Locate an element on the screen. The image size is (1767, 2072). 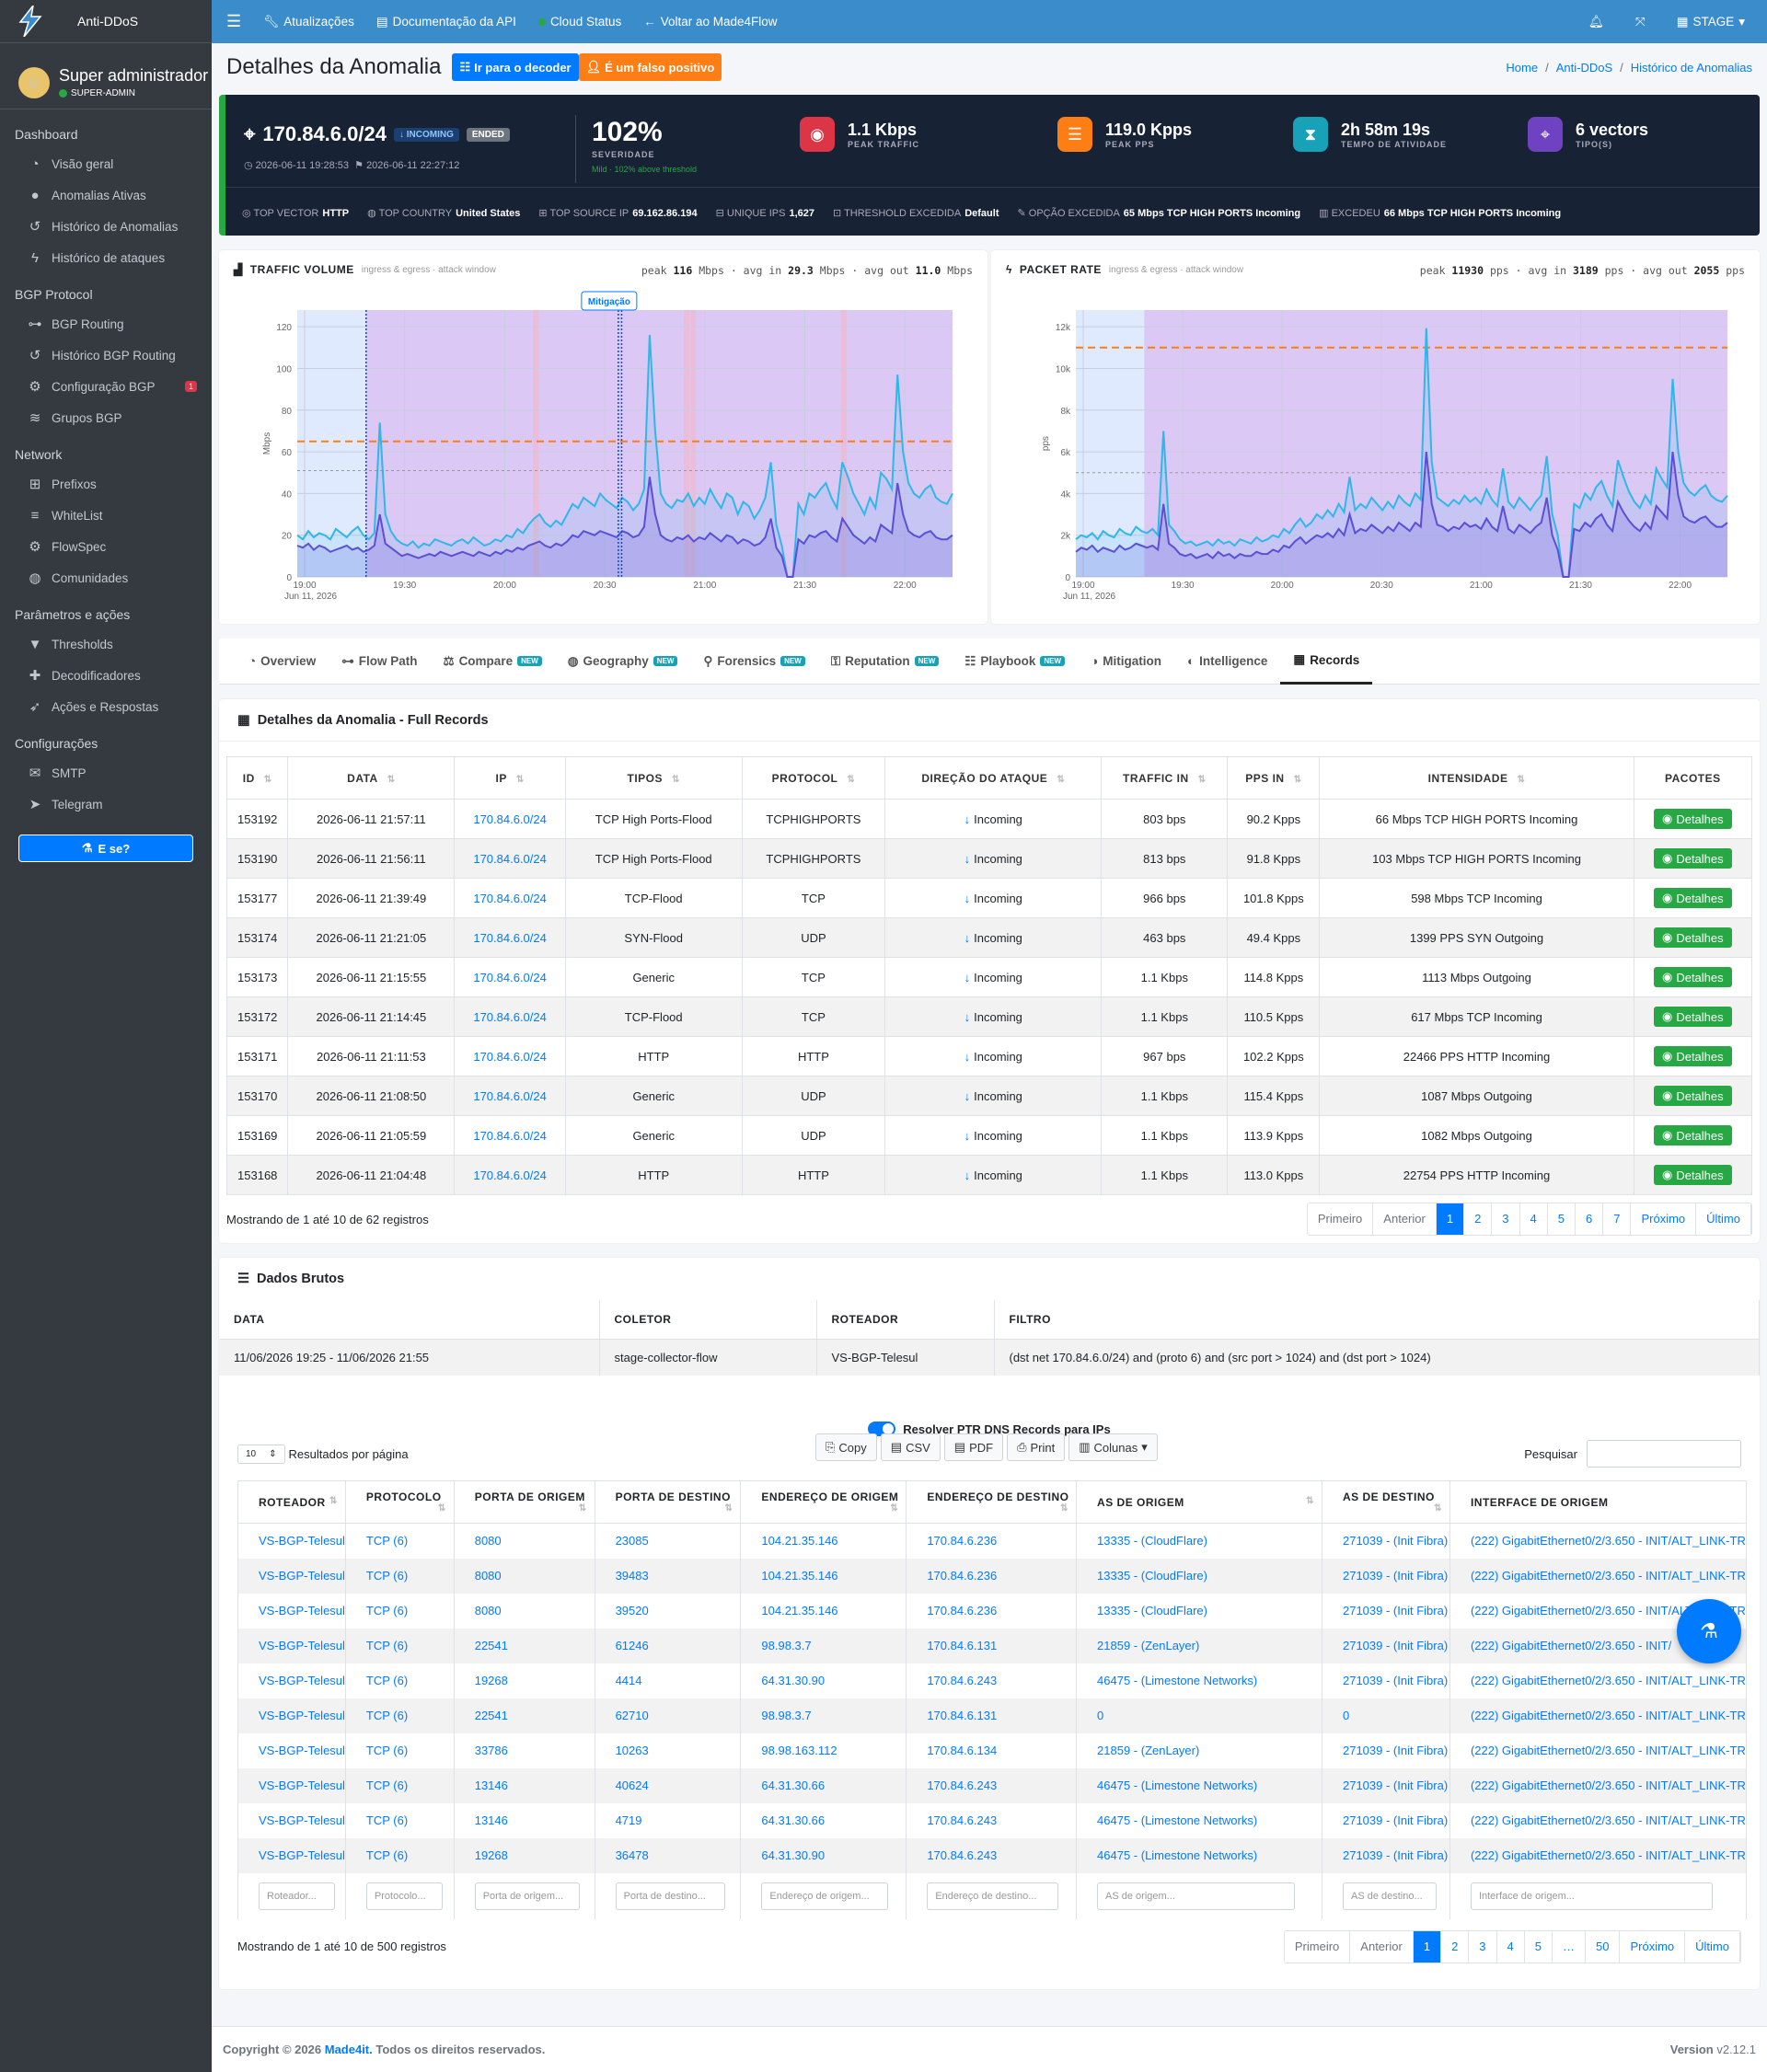
table-cell: 19268 is located at coordinates (524, 1680).